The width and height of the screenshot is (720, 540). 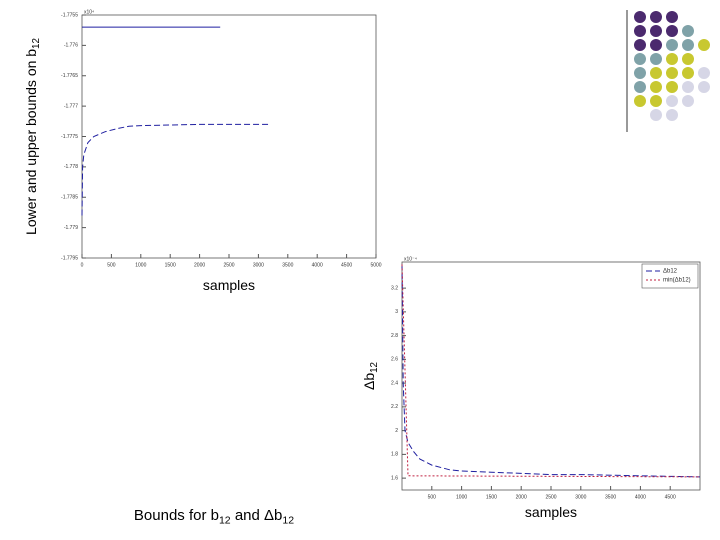 What do you see at coordinates (394, 407) in the screenshot?
I see `y-tick-label: 2.2` at bounding box center [394, 407].